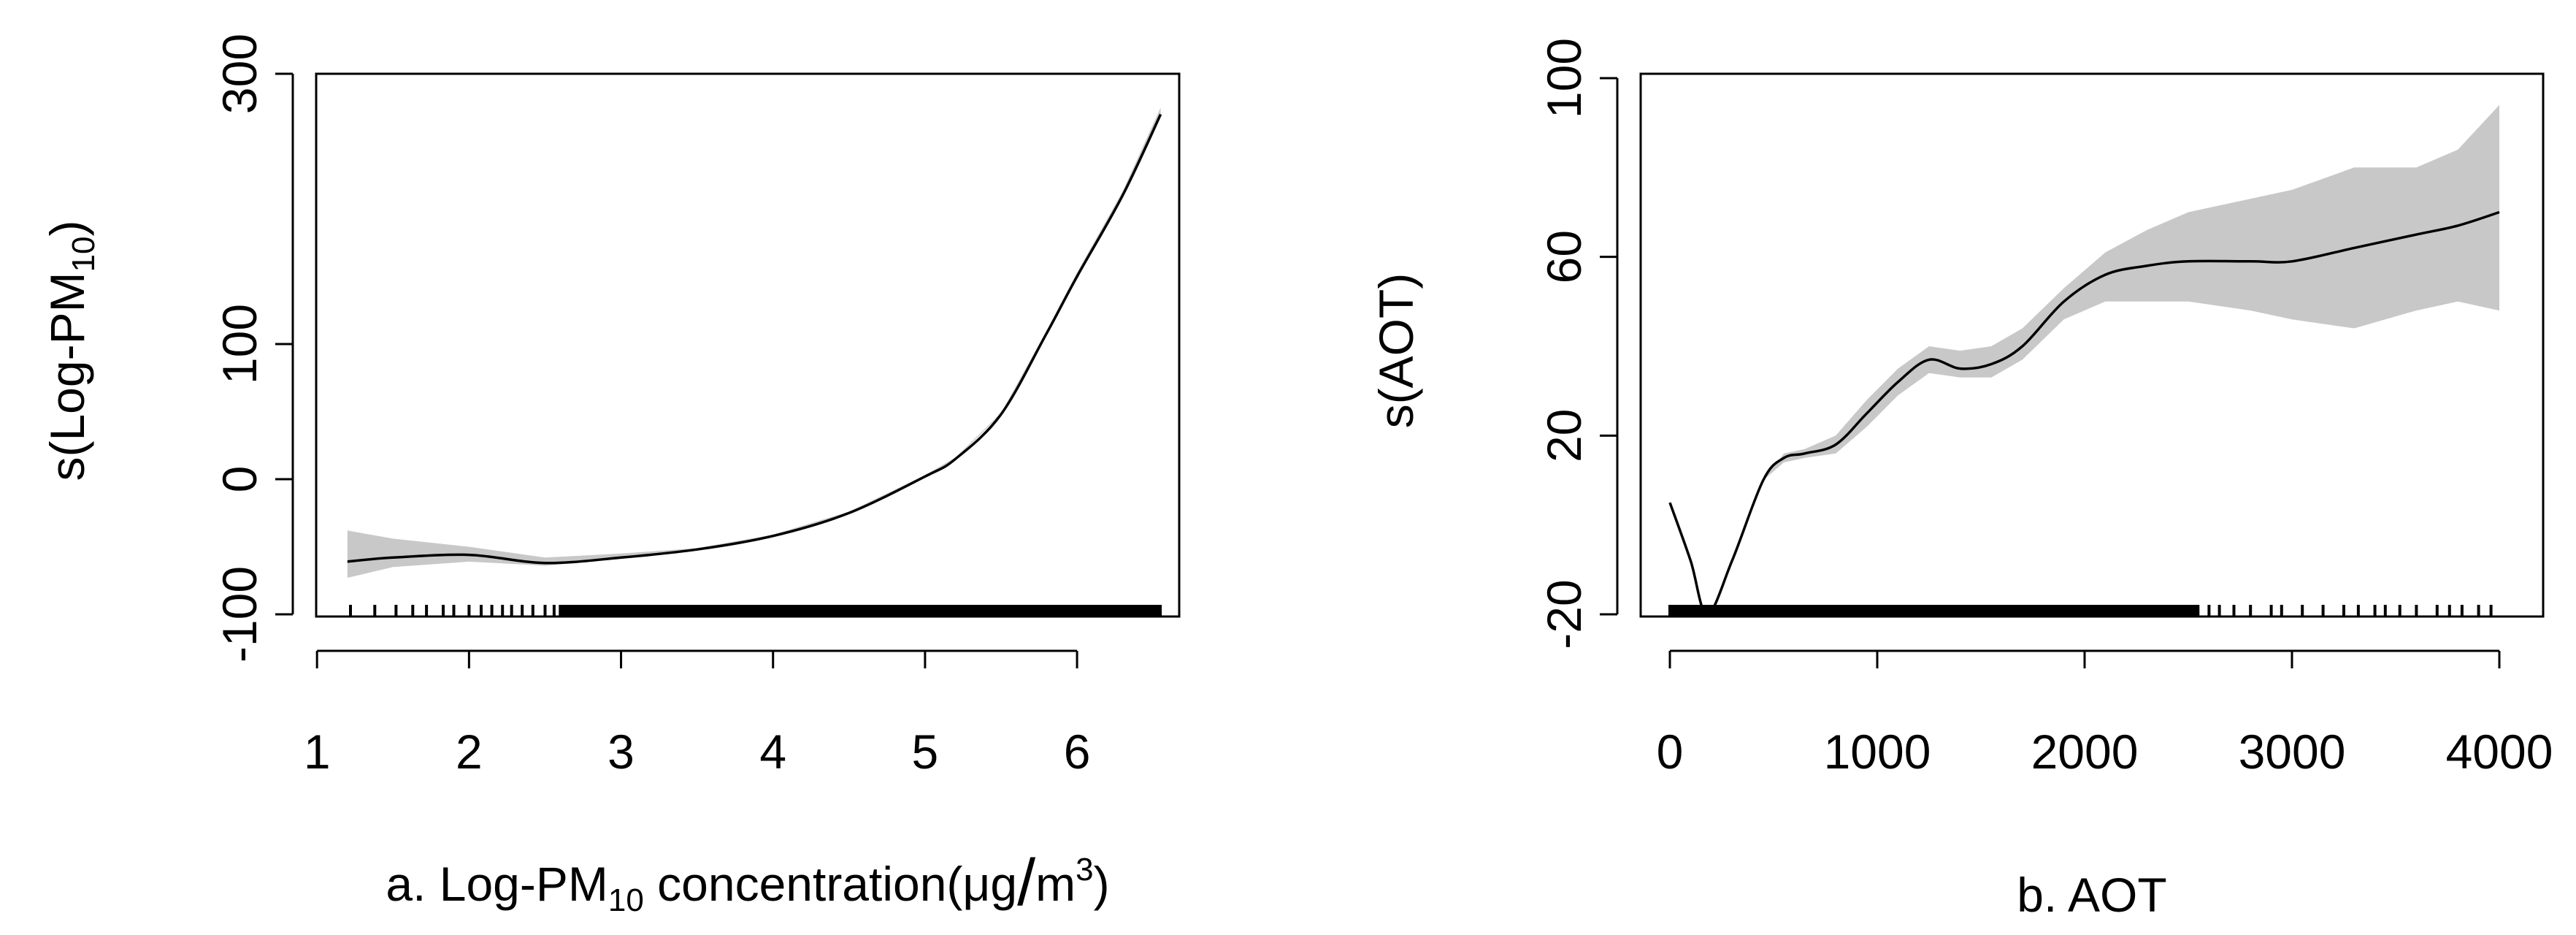 The image size is (2576, 935). Describe the element at coordinates (621, 752) in the screenshot. I see `x-tick-label: 3` at that location.